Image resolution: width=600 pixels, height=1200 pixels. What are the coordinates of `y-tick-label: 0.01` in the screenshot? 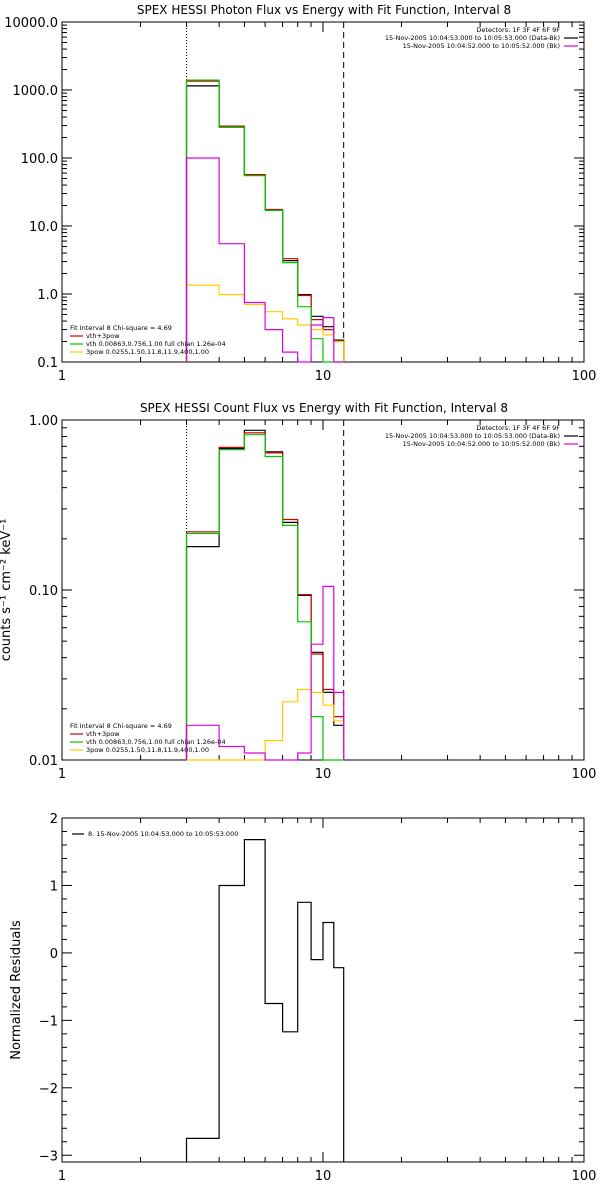 It's located at (43, 761).